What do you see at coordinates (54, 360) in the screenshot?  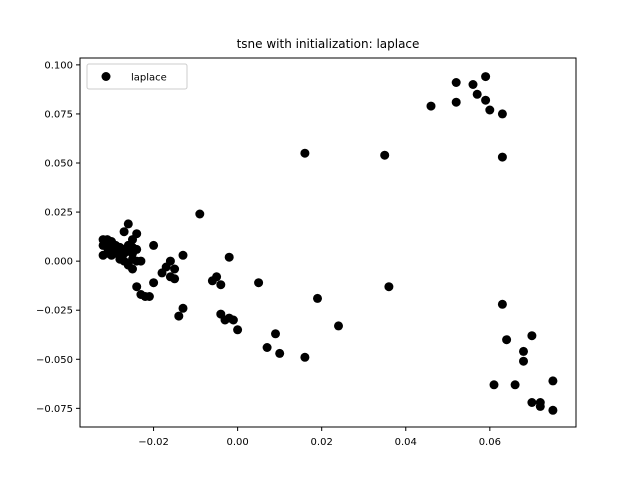 I see `y-tick-label: −0.050` at bounding box center [54, 360].